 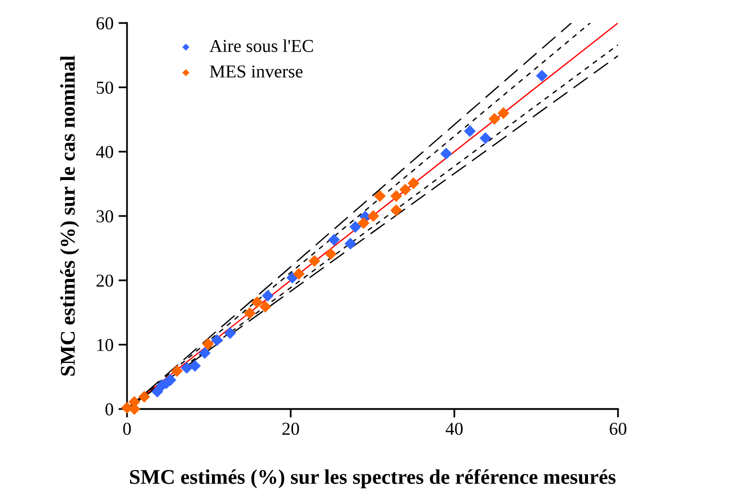 What do you see at coordinates (618, 428) in the screenshot?
I see `x-tick-label: 60` at bounding box center [618, 428].